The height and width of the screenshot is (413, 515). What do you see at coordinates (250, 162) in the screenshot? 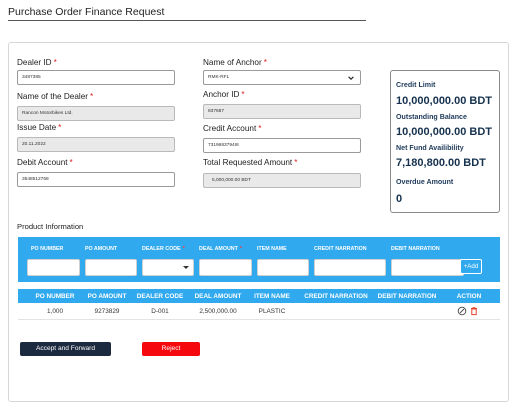
I see `total-requested-label: Total Requested Amount *` at bounding box center [250, 162].